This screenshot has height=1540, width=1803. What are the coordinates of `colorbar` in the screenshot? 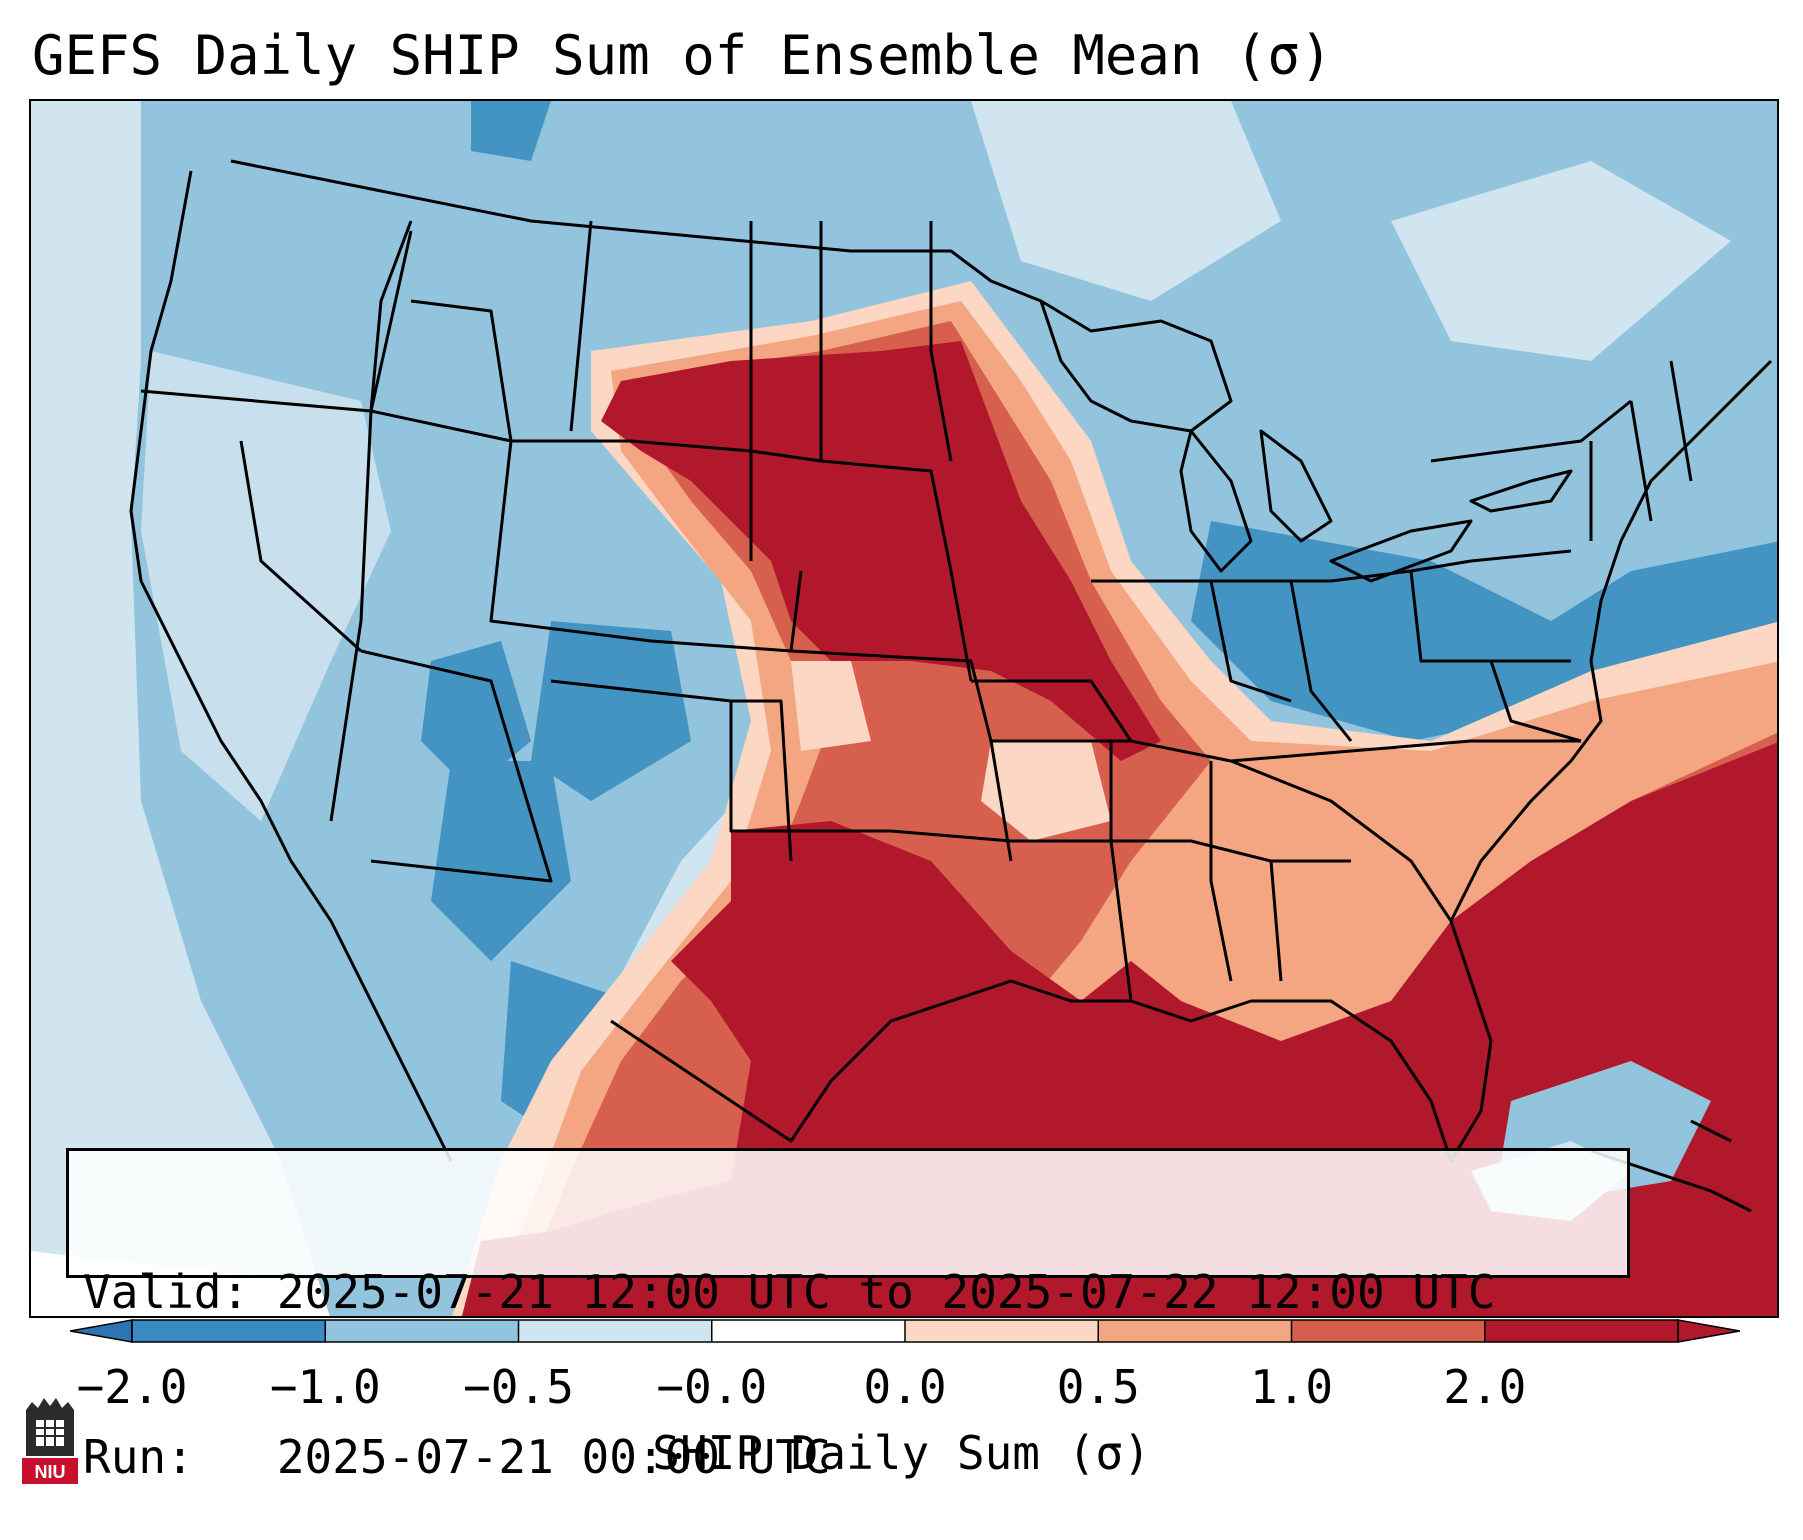 It's located at (905, 1331).